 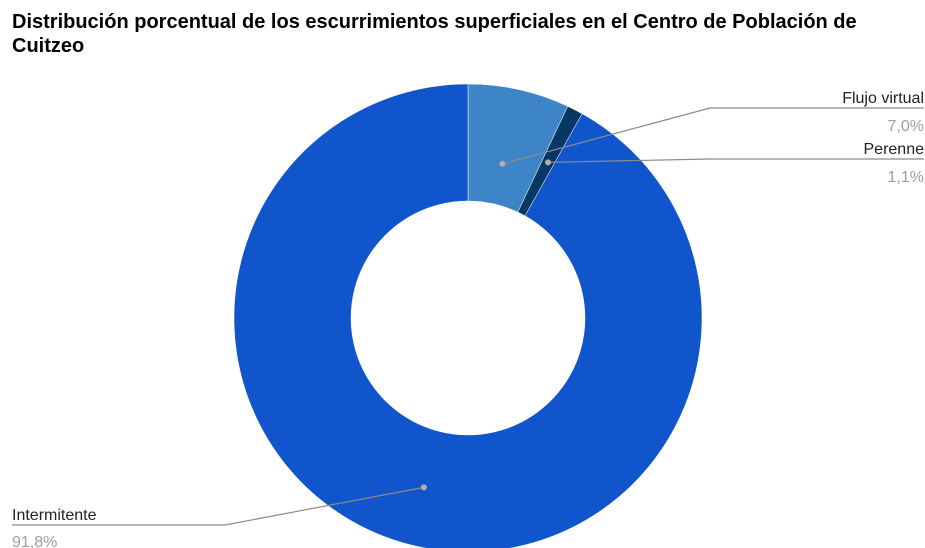 I want to click on label-flujo-virtual: Flujo virtual, so click(x=883, y=98).